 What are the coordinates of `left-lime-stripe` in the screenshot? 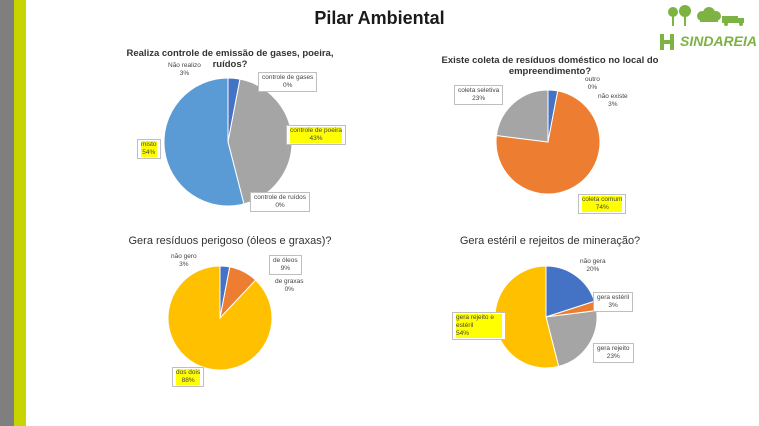 It's located at (20, 213).